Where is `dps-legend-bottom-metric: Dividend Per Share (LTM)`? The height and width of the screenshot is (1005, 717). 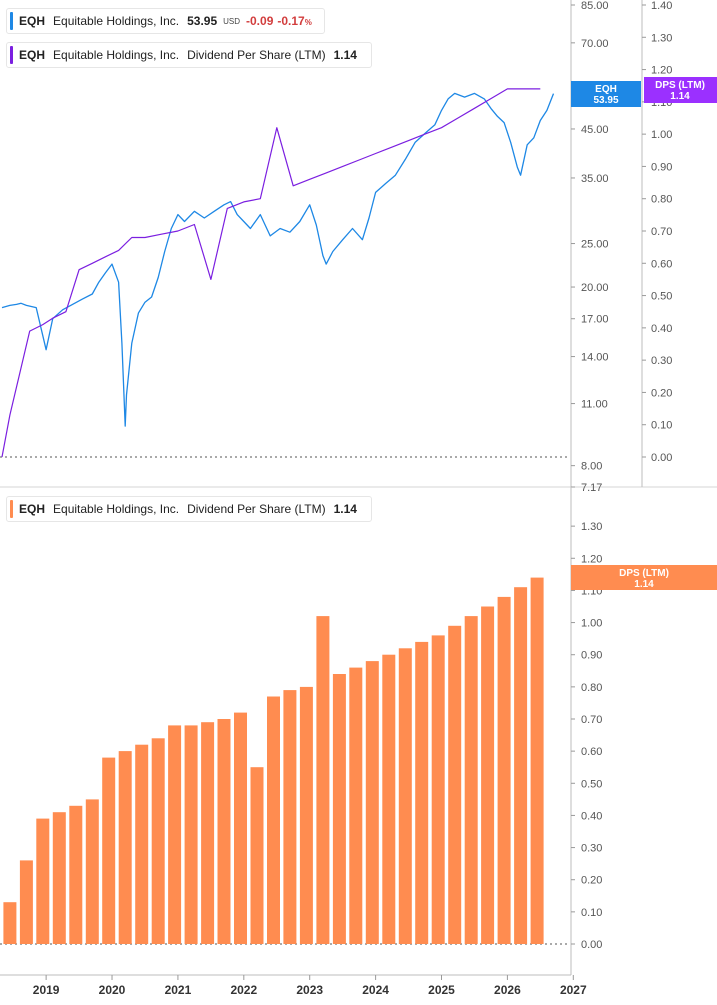
dps-legend-bottom-metric: Dividend Per Share (LTM) is located at coordinates (256, 509).